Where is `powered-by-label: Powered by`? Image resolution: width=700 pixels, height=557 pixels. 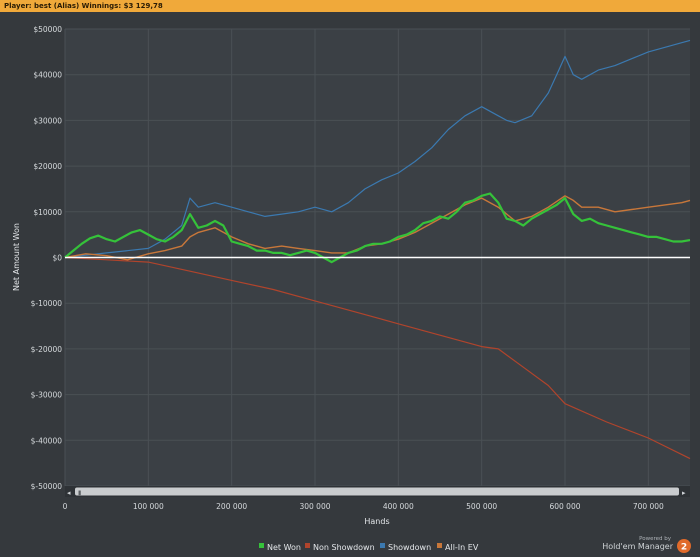
powered-by-label: Powered by is located at coordinates (655, 539).